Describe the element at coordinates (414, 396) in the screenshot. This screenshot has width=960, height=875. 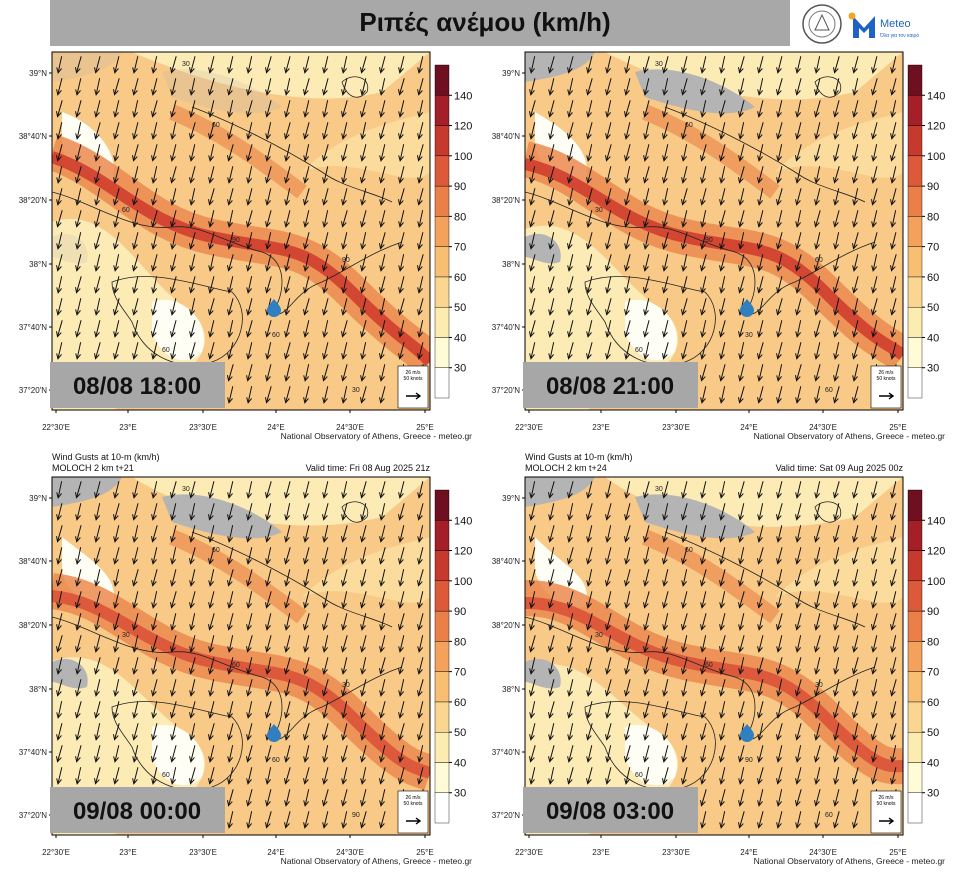
I see `scale-arrow` at that location.